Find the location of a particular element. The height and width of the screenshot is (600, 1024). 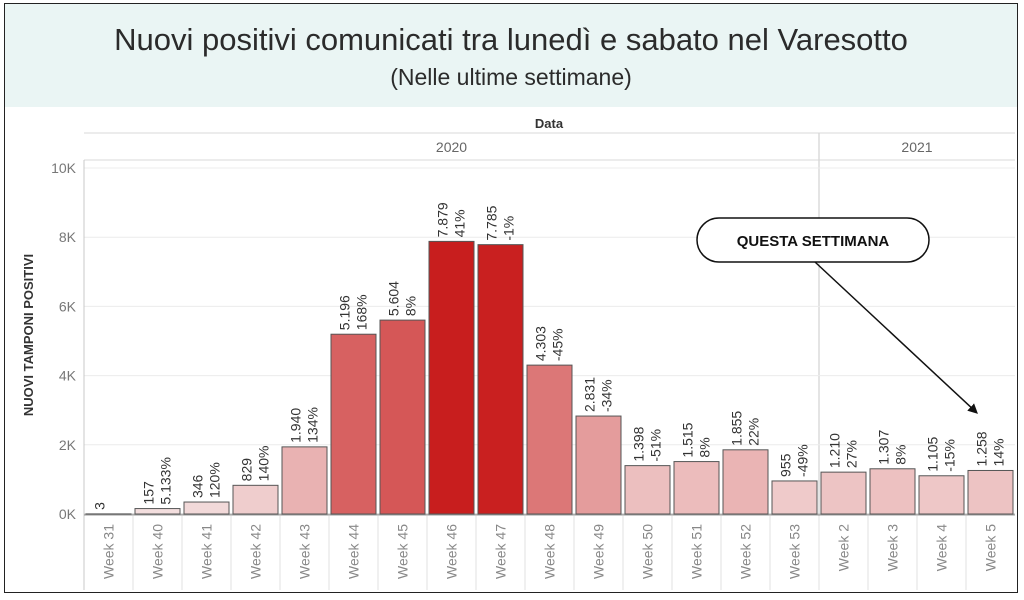

value-label: 1.105 is located at coordinates (933, 454).